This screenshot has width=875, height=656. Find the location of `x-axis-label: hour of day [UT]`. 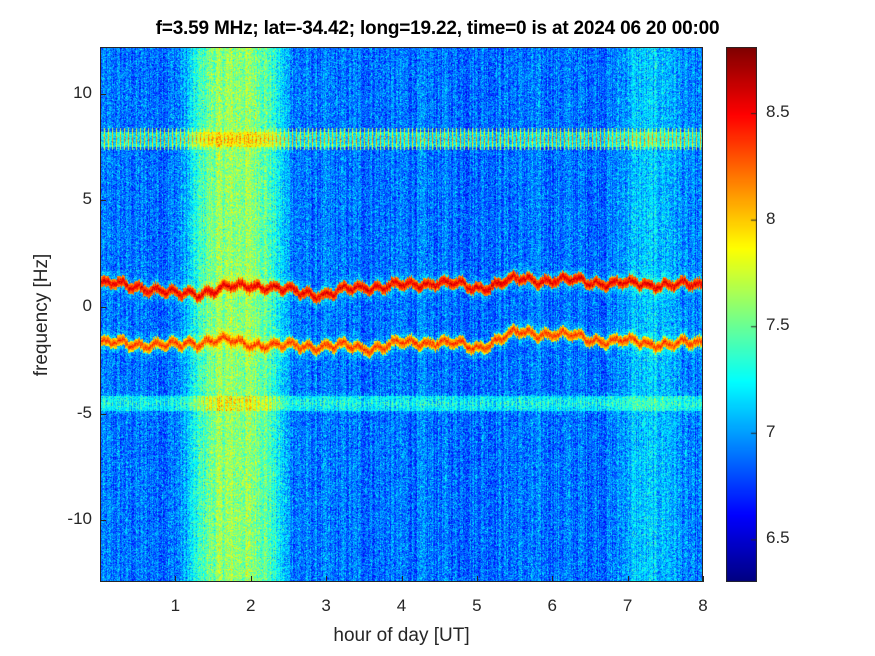

x-axis-label: hour of day [UT] is located at coordinates (401, 635).